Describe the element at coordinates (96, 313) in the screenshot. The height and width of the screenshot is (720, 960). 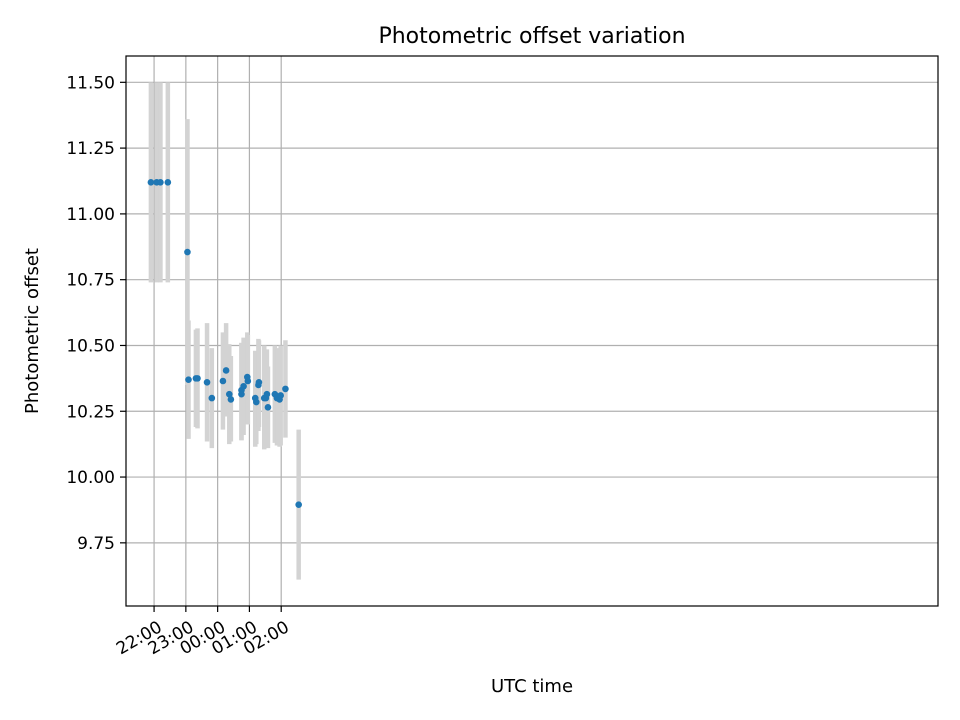
I see `y-axis-ticks: 9.75 10.00 10.25 10.50 10.75 11.00 11.25 11.50` at that location.